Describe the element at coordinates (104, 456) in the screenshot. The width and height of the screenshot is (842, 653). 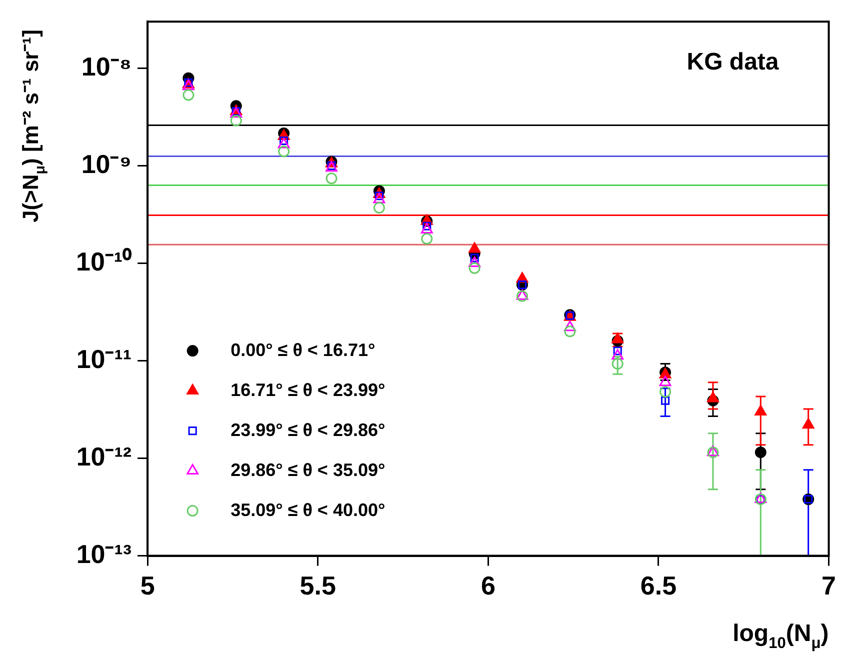
I see `y-tick-label: 10⁻¹²` at that location.